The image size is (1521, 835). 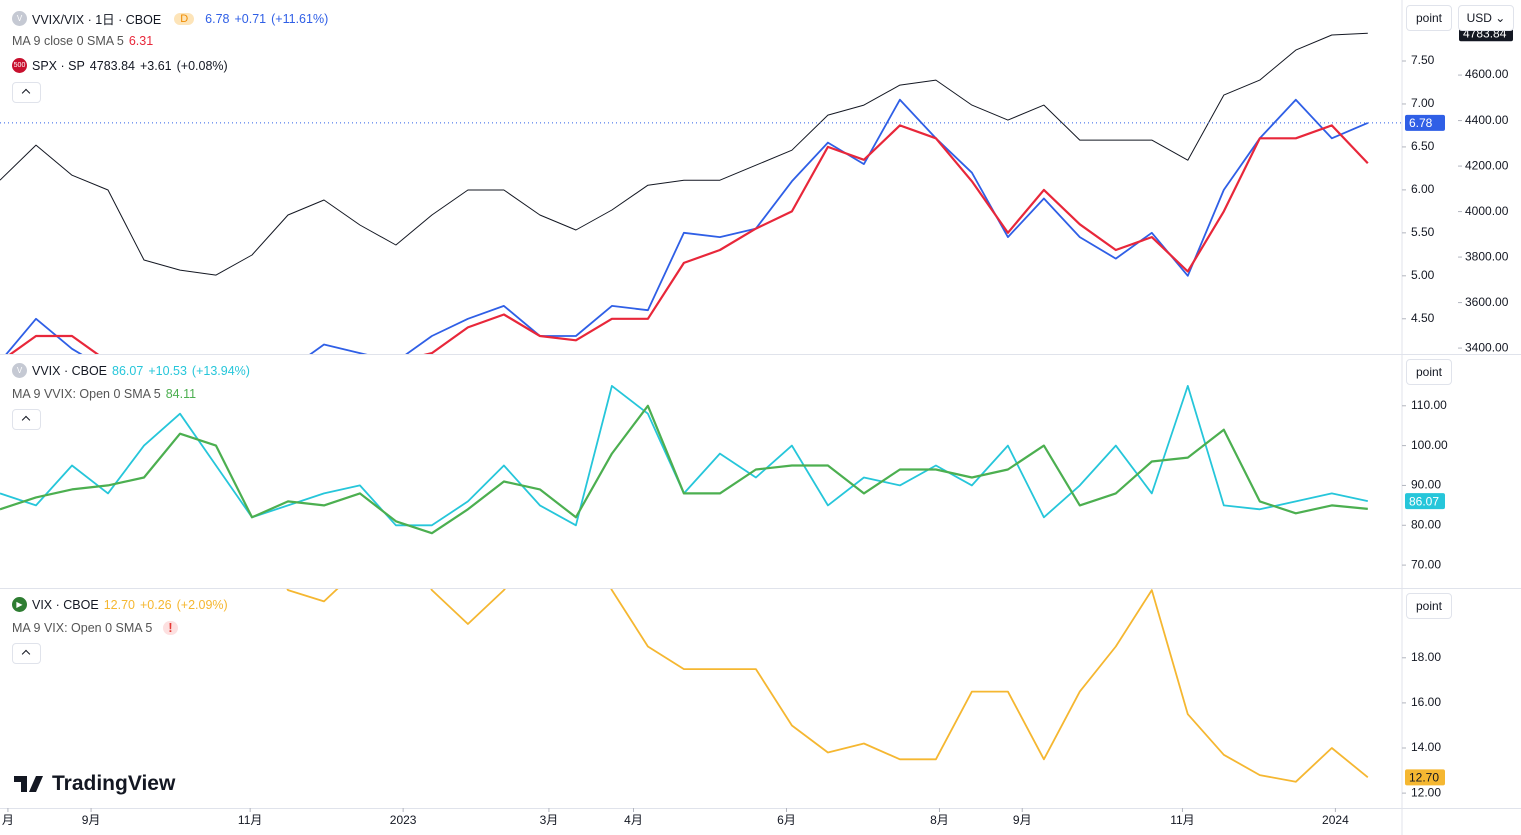 What do you see at coordinates (1426, 564) in the screenshot?
I see `y-tick-label: 70.00` at bounding box center [1426, 564].